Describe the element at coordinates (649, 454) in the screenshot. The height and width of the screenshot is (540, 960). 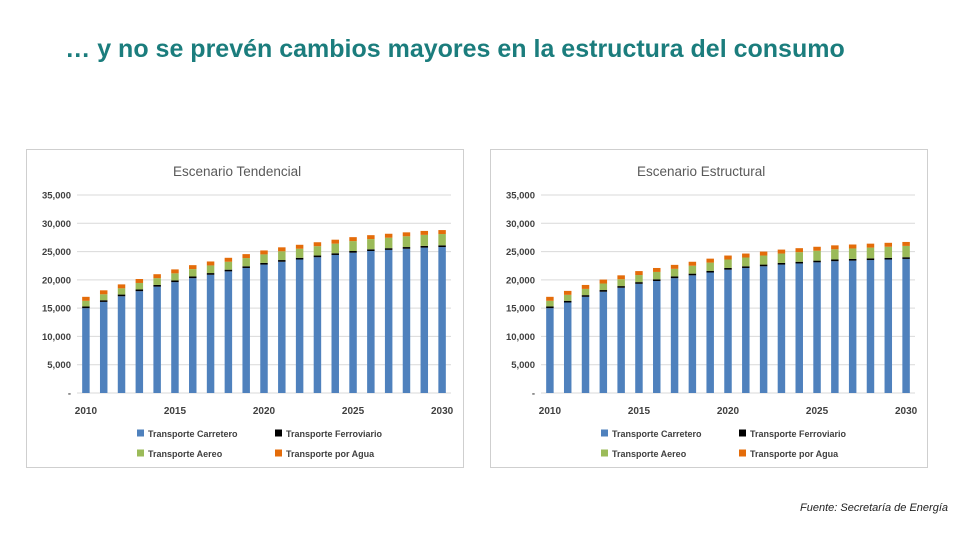
I see `legend-label: Transporte Aereo` at that location.